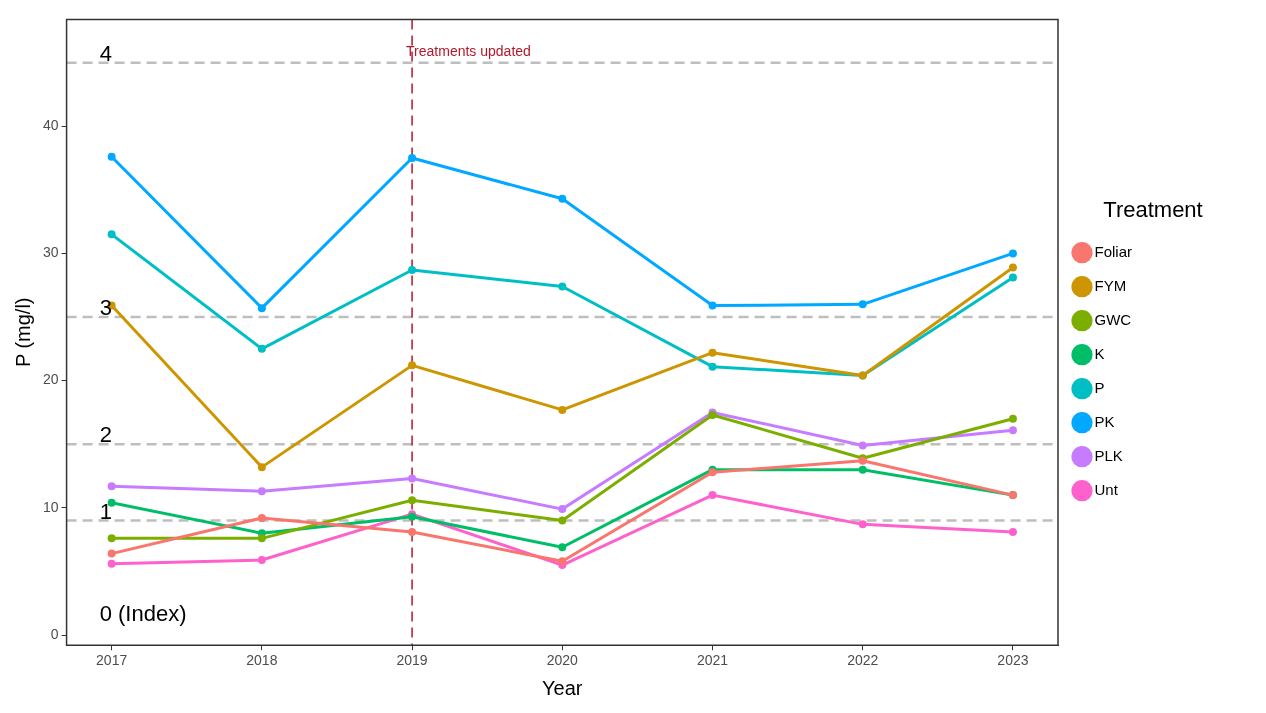 The height and width of the screenshot is (713, 1266). What do you see at coordinates (1099, 353) in the screenshot?
I see `legend-label: K` at bounding box center [1099, 353].